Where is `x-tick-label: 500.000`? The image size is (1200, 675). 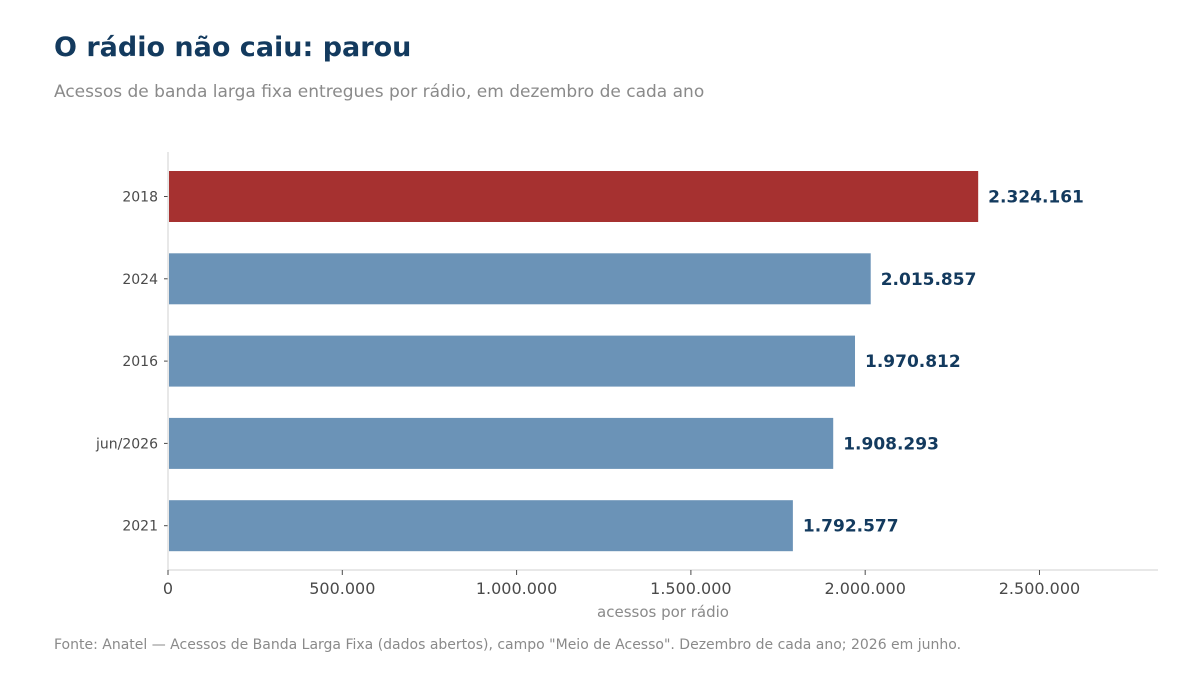
x-tick-label: 500.000 is located at coordinates (342, 588).